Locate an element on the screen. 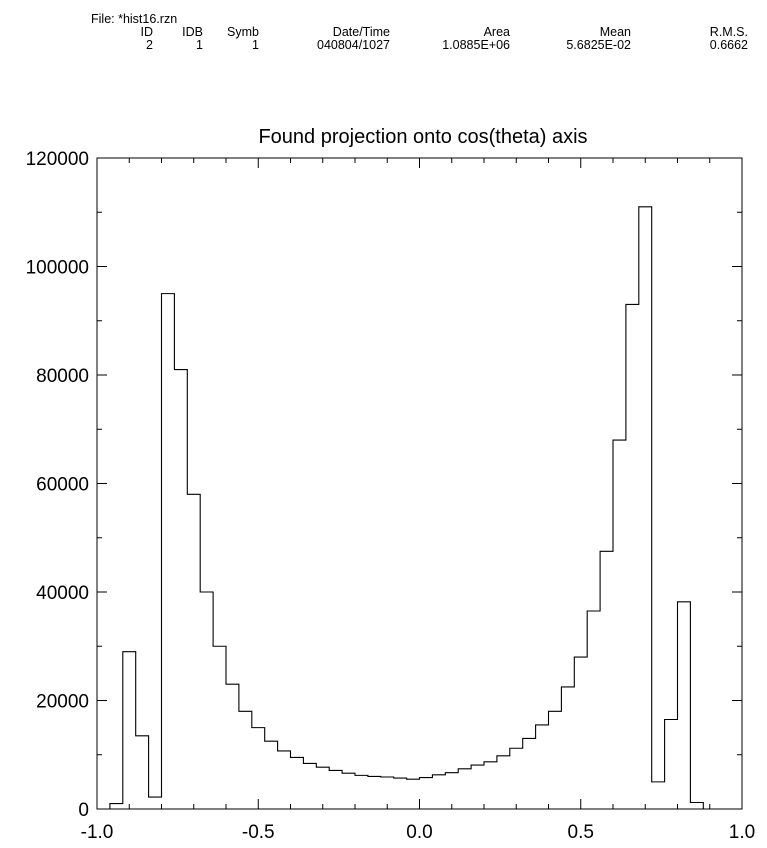  col-area-label: Area is located at coordinates (496, 32).